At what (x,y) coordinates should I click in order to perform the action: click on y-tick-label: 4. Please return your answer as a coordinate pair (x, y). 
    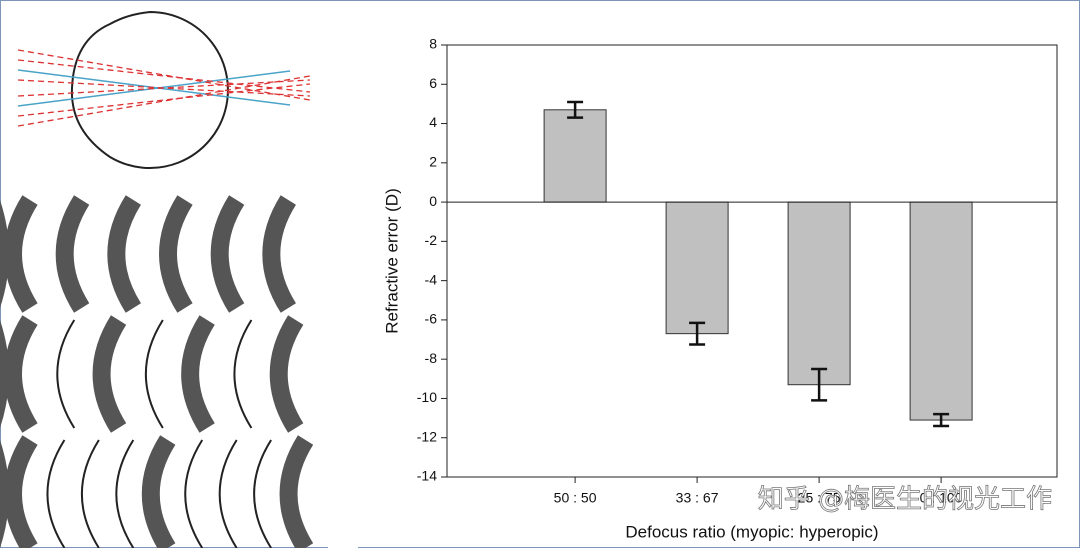
    Looking at the image, I should click on (433, 122).